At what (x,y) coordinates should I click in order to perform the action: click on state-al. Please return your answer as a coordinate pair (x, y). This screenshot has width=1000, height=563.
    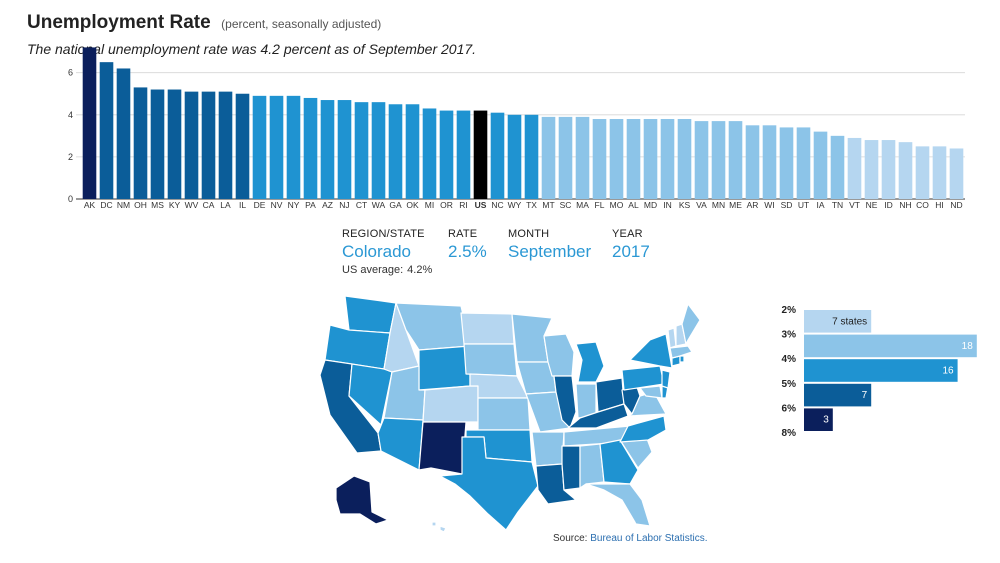
    Looking at the image, I should click on (592, 466).